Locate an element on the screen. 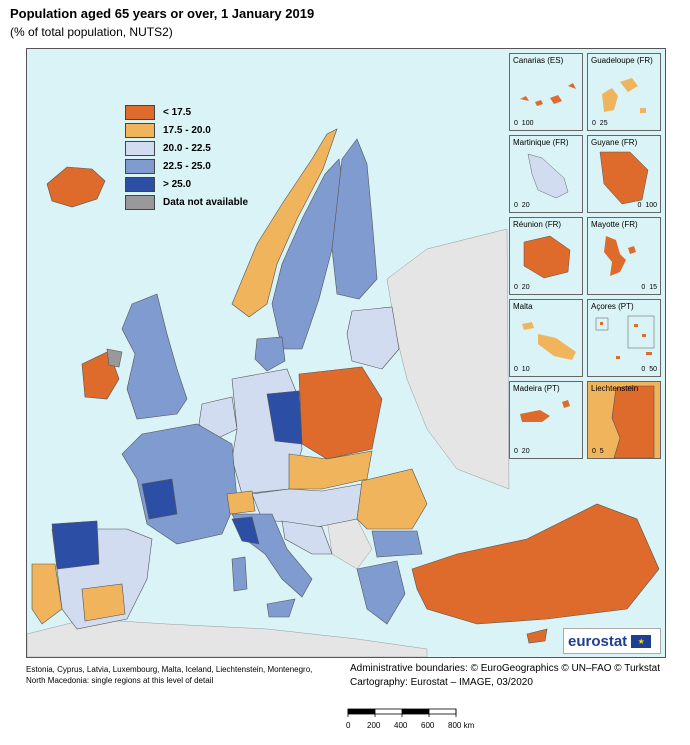 The width and height of the screenshot is (690, 745). legend-item: 22.5 - 25.0 is located at coordinates (186, 166).